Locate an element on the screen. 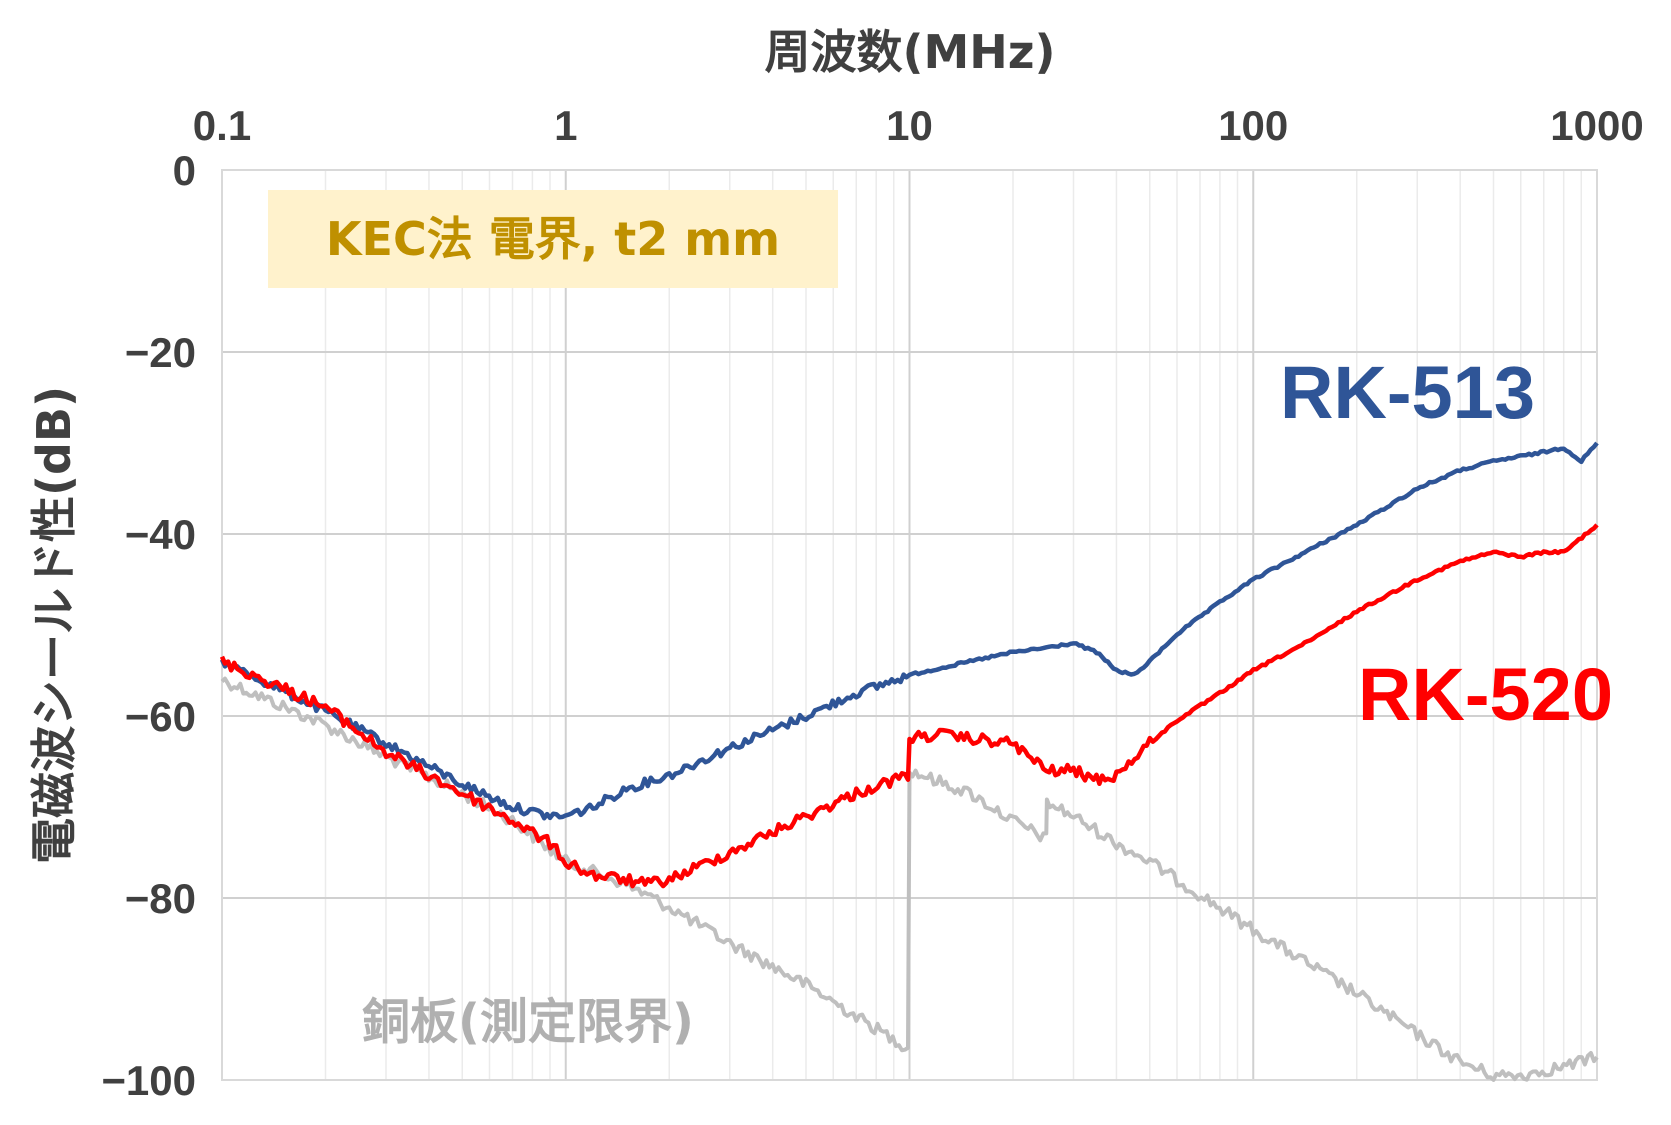 The width and height of the screenshot is (1671, 1125). y-axis-title: 電磁波シールド性(dB) is located at coordinates (54, 625).